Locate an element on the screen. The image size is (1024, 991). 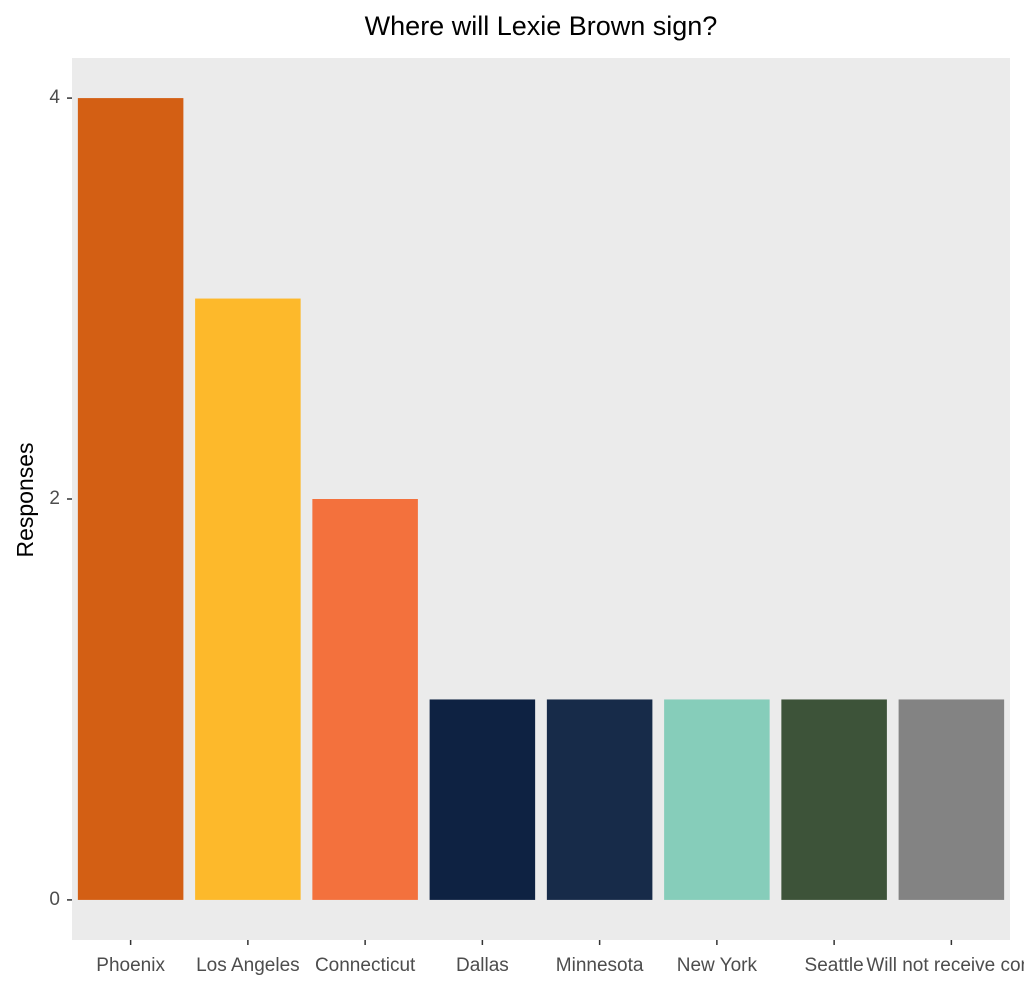
x-tick-label: Dallas is located at coordinates (482, 965).